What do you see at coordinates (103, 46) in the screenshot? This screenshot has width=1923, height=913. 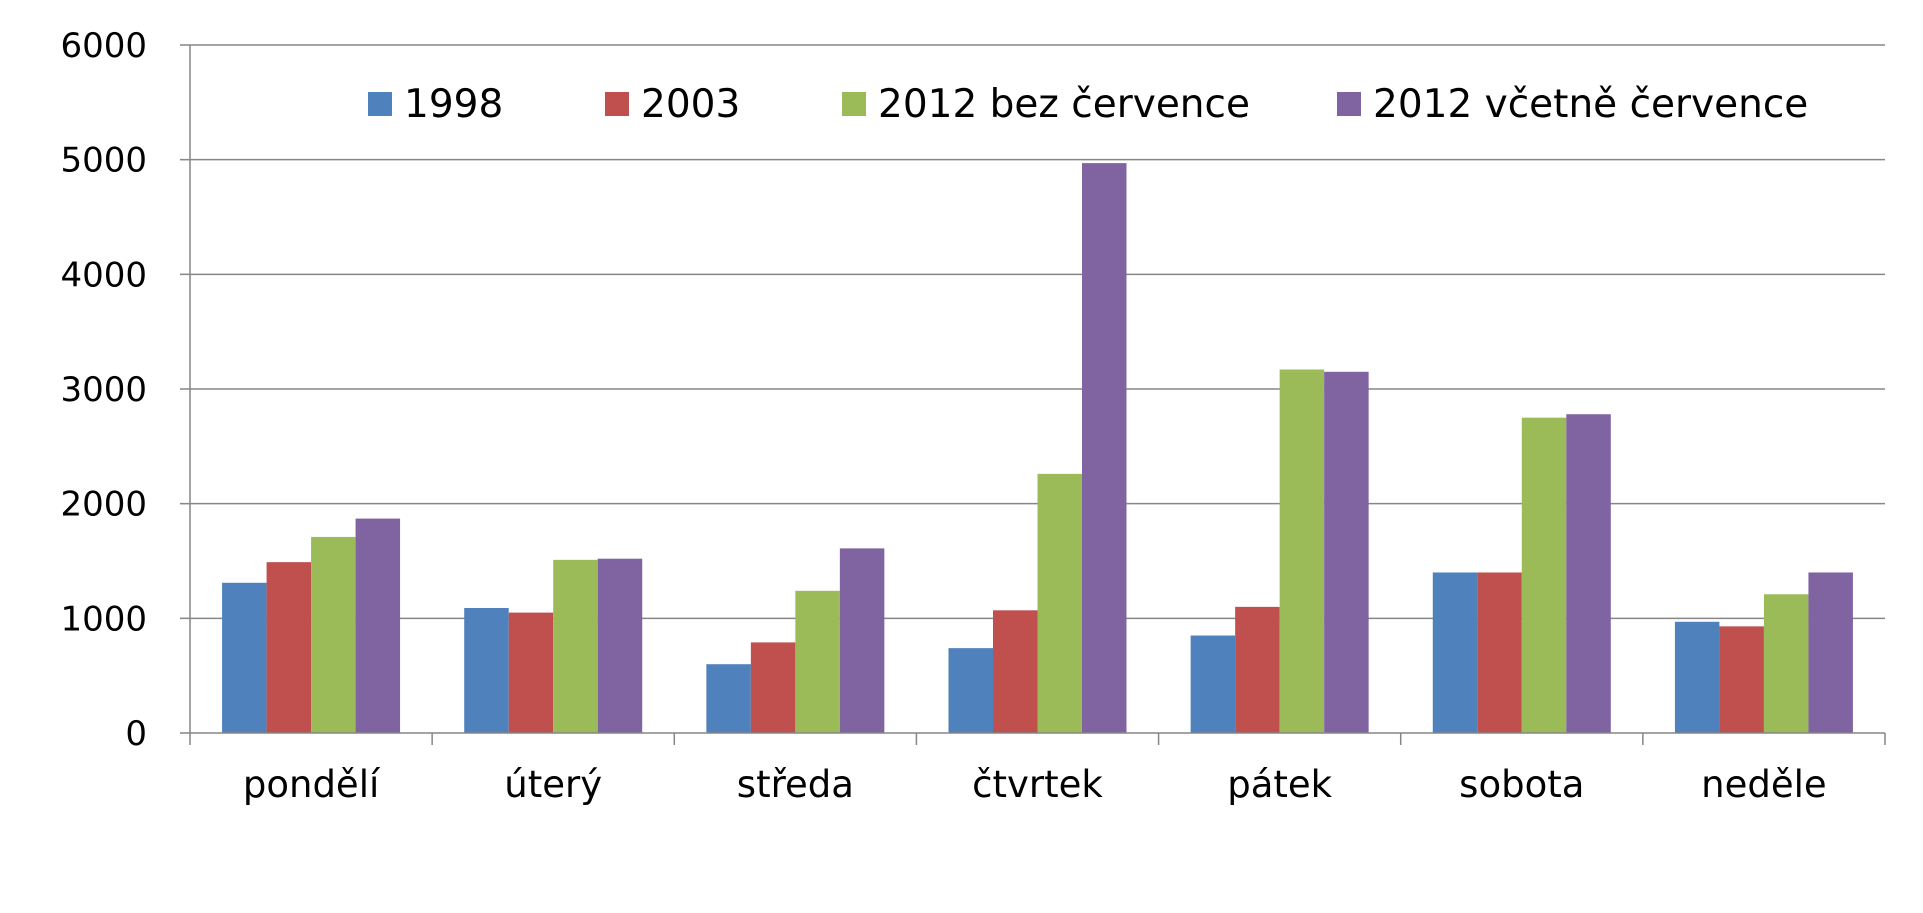 I see `y-tick-label: 6000` at bounding box center [103, 46].